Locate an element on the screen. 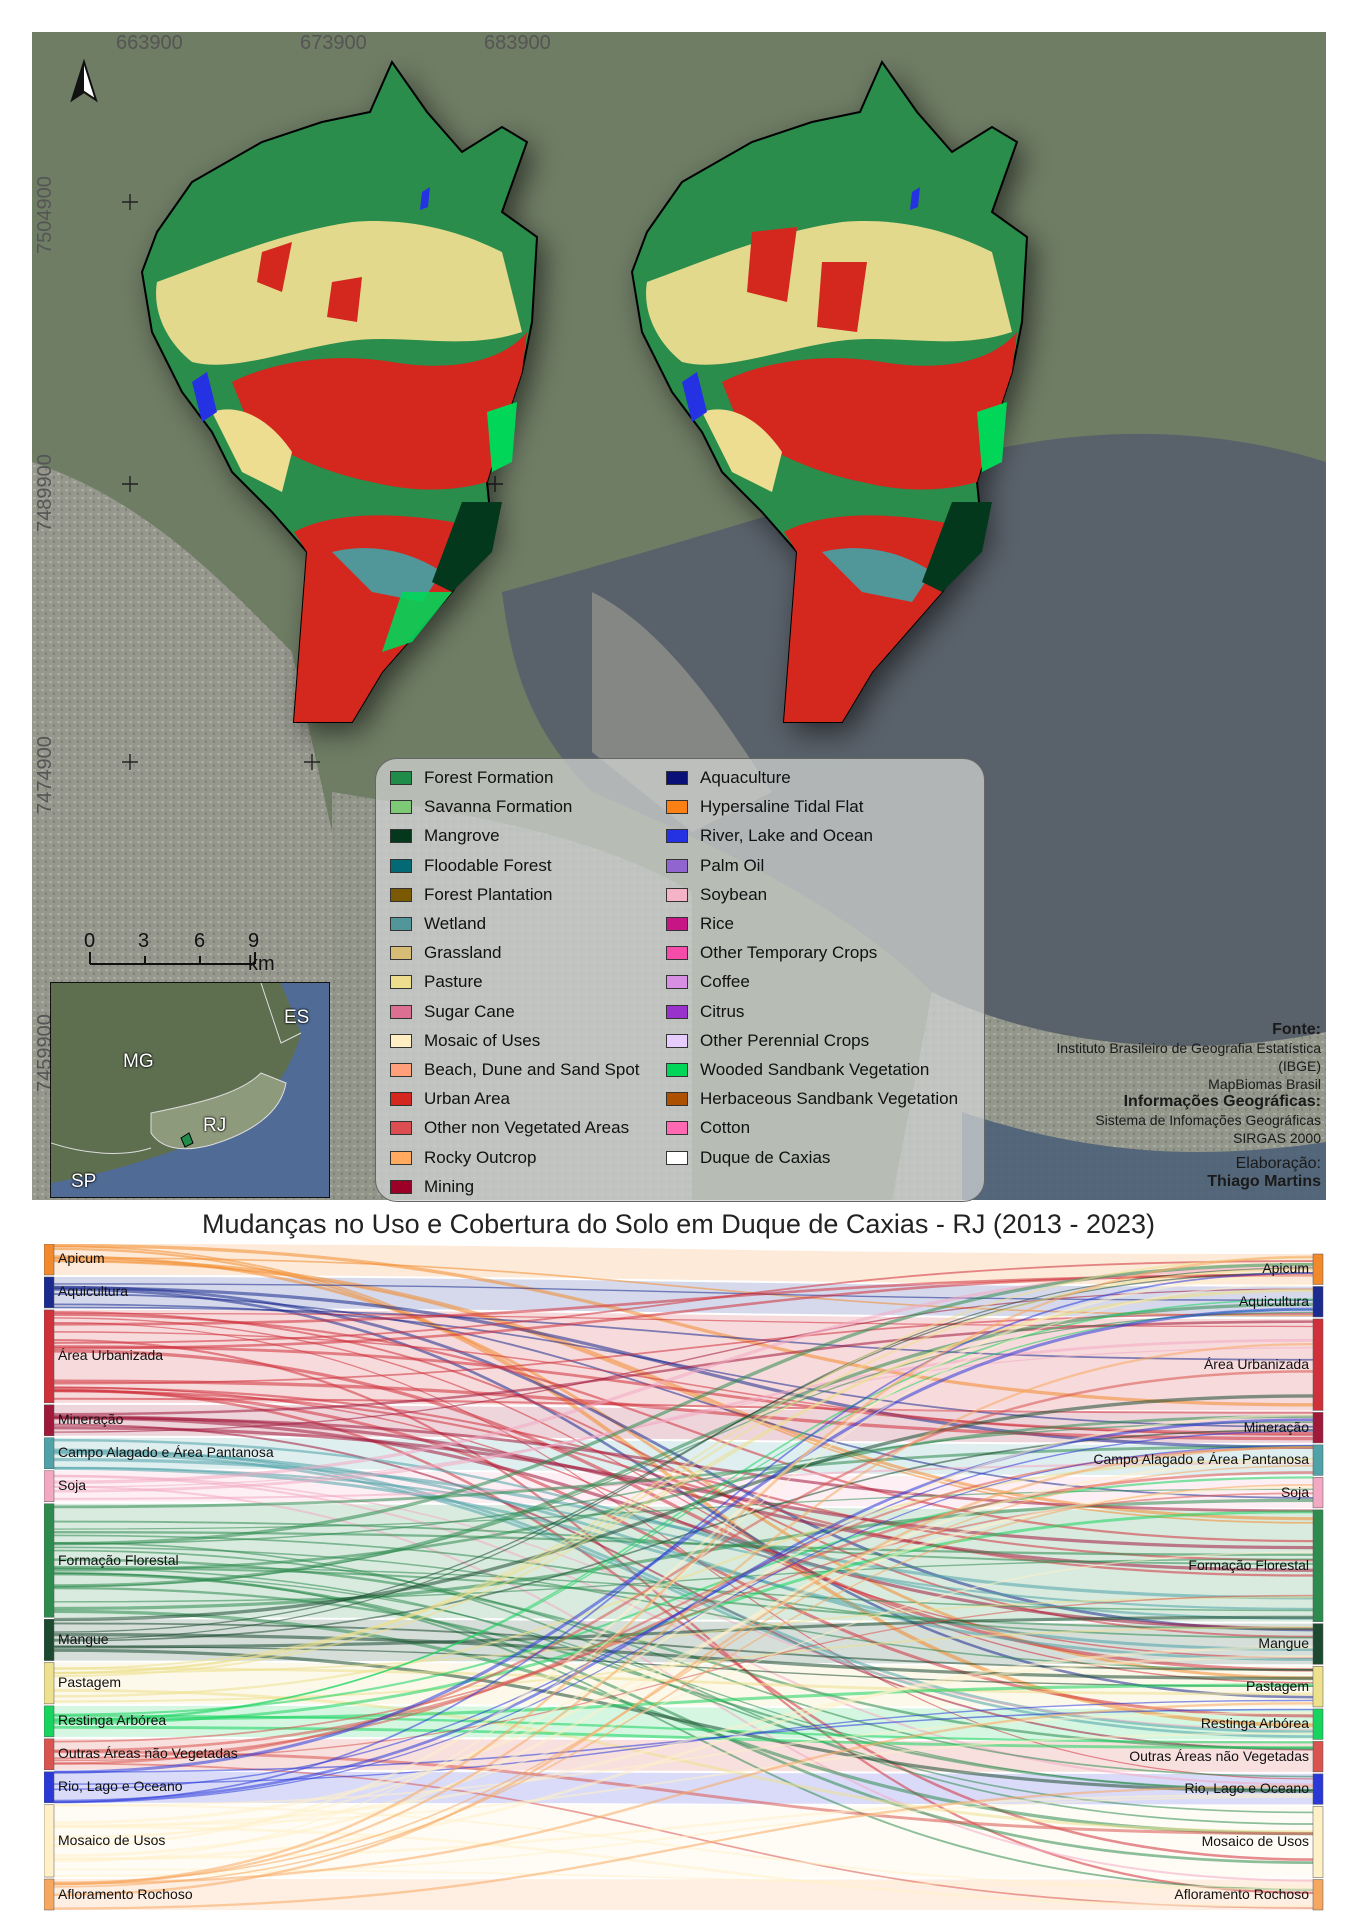 Image resolution: width=1357 pixels, height=1920 pixels. legend-item: River, Lake and Ocean is located at coordinates (769, 836).